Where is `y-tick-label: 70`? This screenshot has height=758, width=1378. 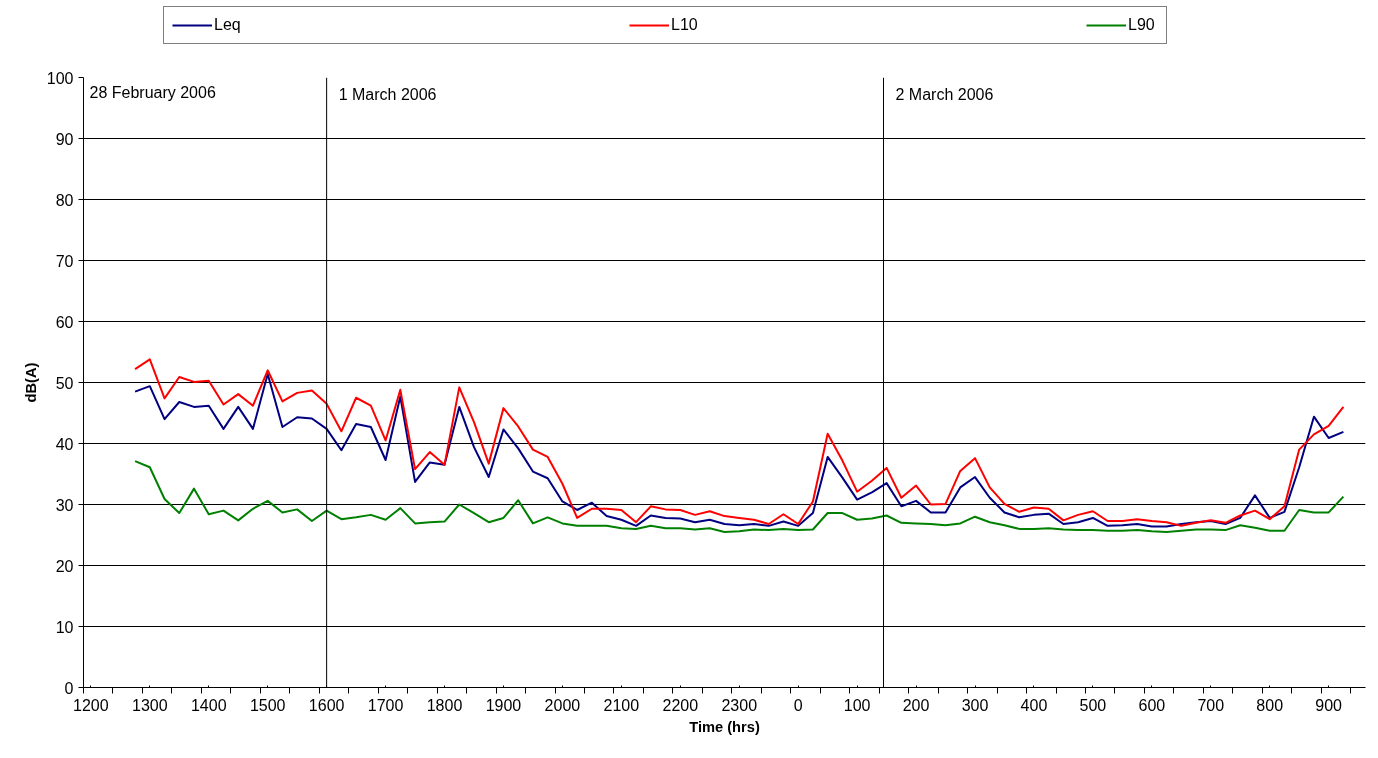
y-tick-label: 70 is located at coordinates (64, 261).